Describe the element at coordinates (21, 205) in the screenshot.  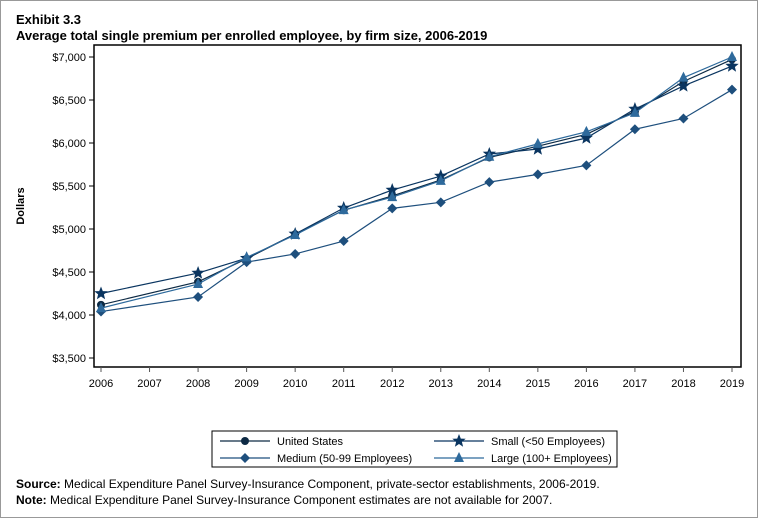
I see `y-axis-label: Dollars` at that location.